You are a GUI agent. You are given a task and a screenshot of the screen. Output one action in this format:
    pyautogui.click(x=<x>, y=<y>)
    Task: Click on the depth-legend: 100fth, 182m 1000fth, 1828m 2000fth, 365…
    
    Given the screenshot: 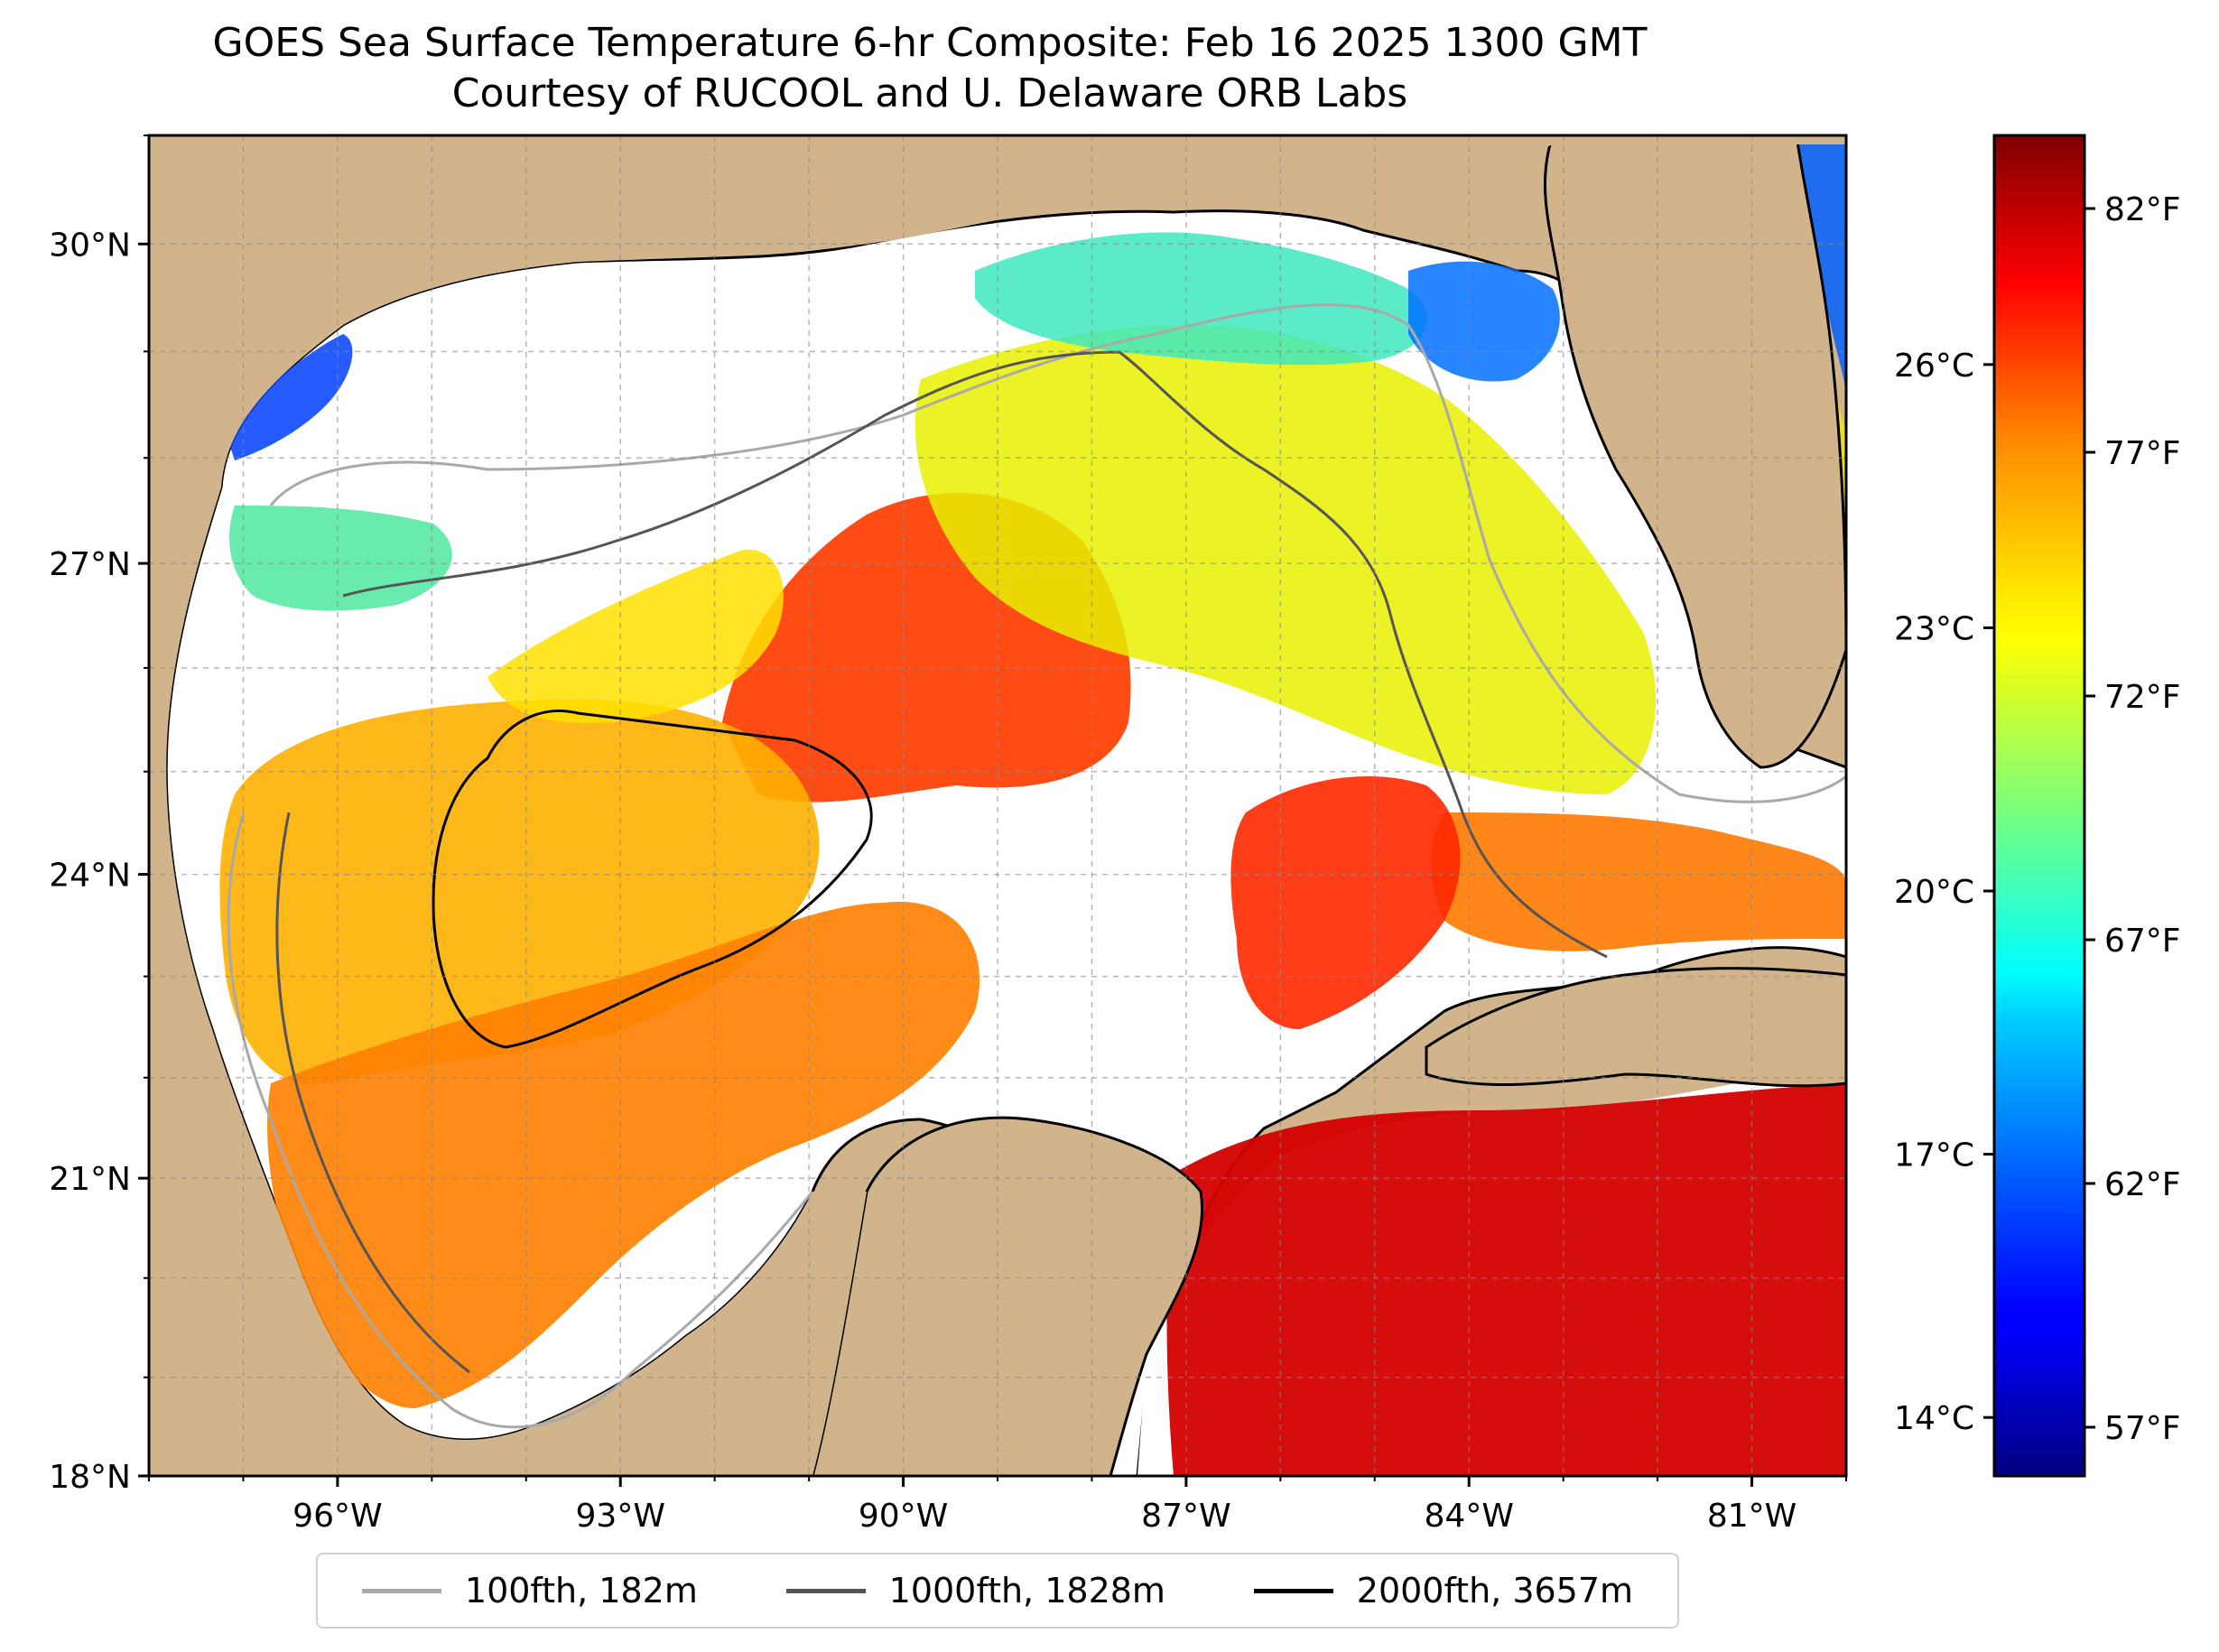 What is the action you would take?
    pyautogui.click(x=997, y=1591)
    